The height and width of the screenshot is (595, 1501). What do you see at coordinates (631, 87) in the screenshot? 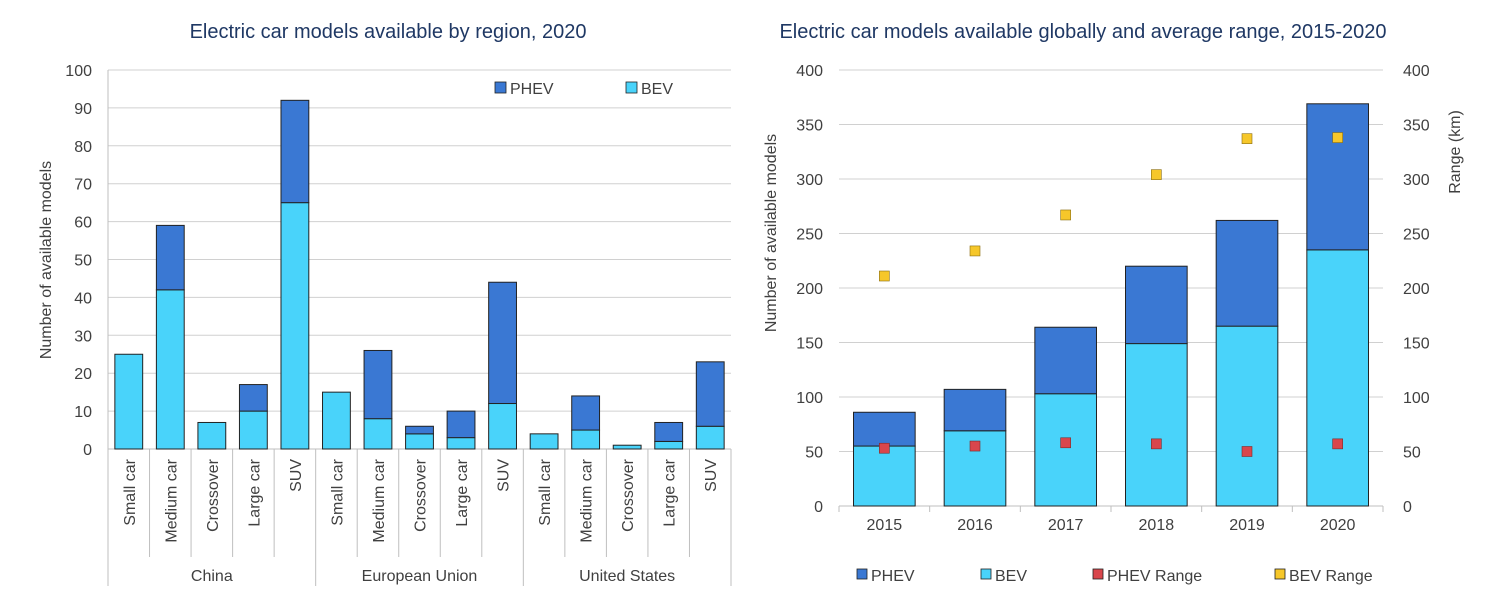
I see `left-legend-swatch-bev` at bounding box center [631, 87].